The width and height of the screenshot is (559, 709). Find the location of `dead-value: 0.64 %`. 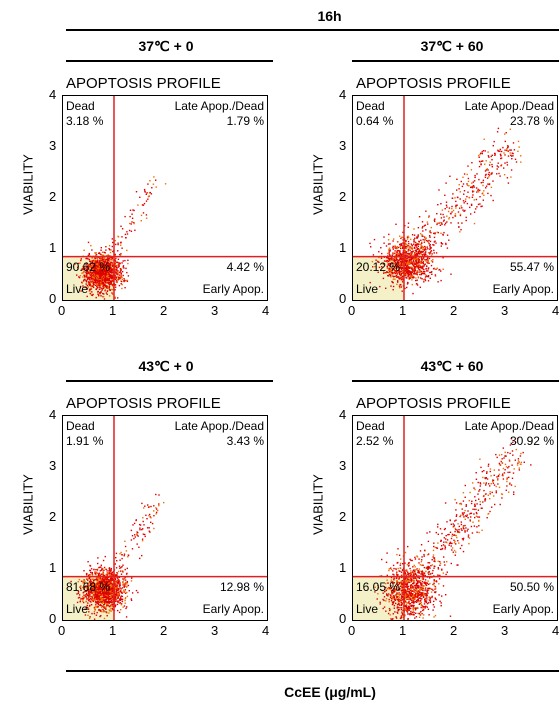

dead-value: 0.64 % is located at coordinates (375, 121).